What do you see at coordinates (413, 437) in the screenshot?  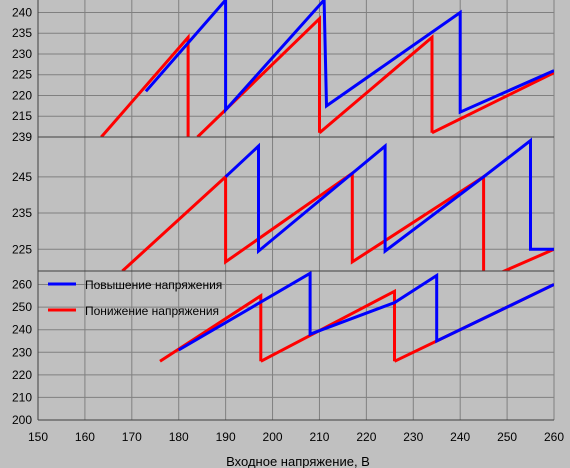 I see `x-tick-label: 230` at bounding box center [413, 437].